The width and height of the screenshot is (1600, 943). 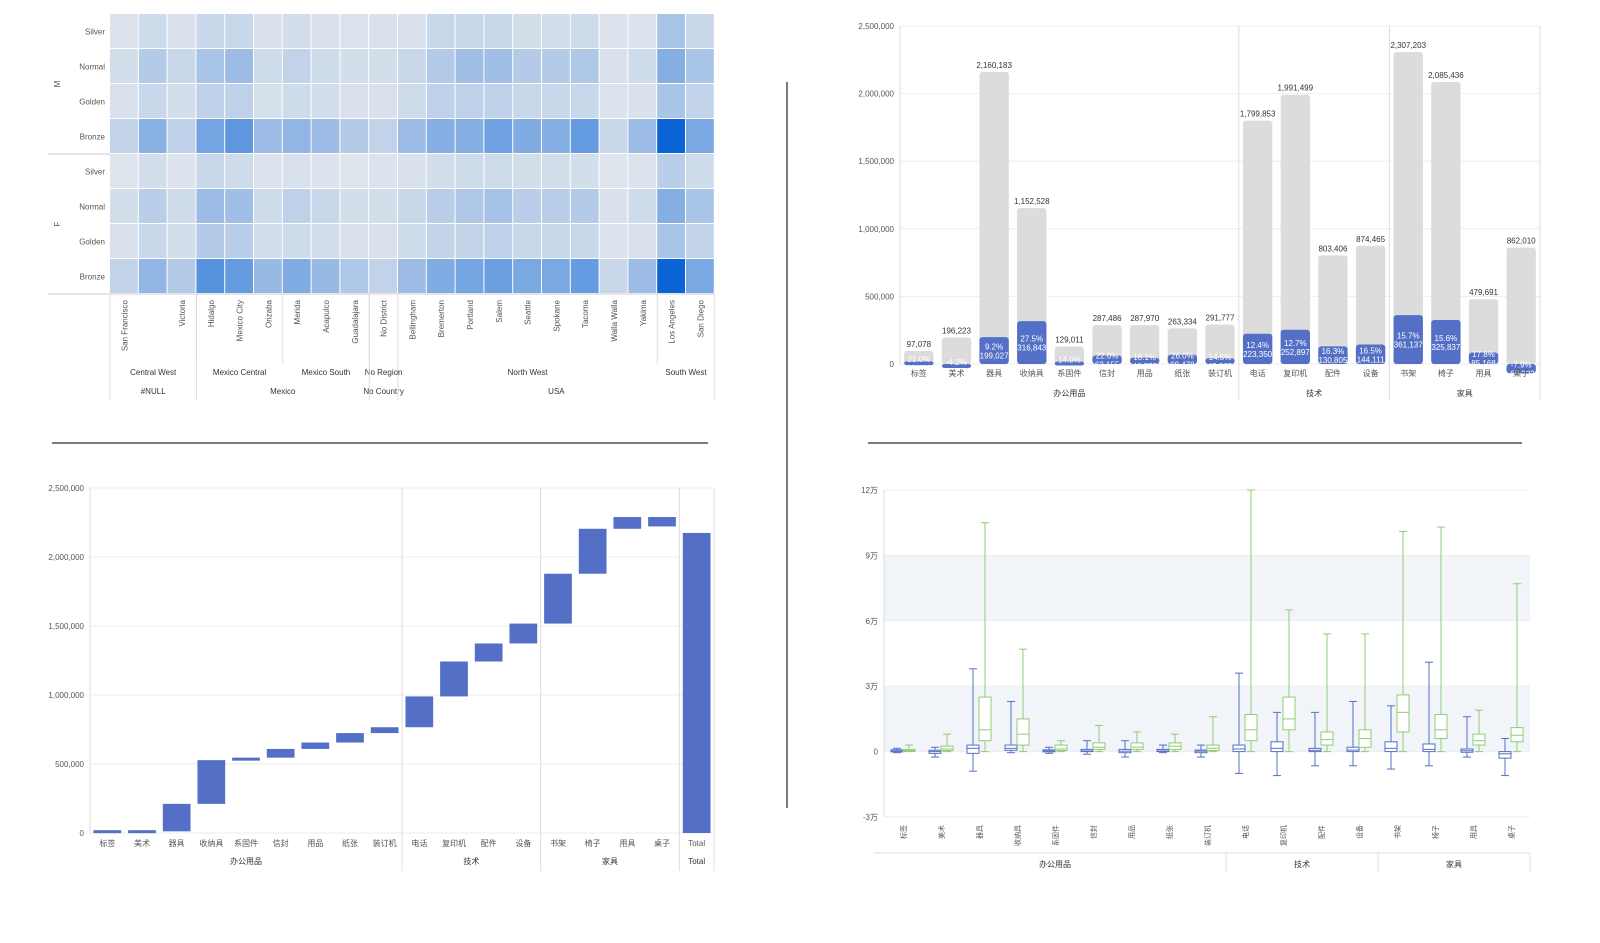 What do you see at coordinates (177, 843) in the screenshot?
I see `x-tick-label: 器具` at bounding box center [177, 843].